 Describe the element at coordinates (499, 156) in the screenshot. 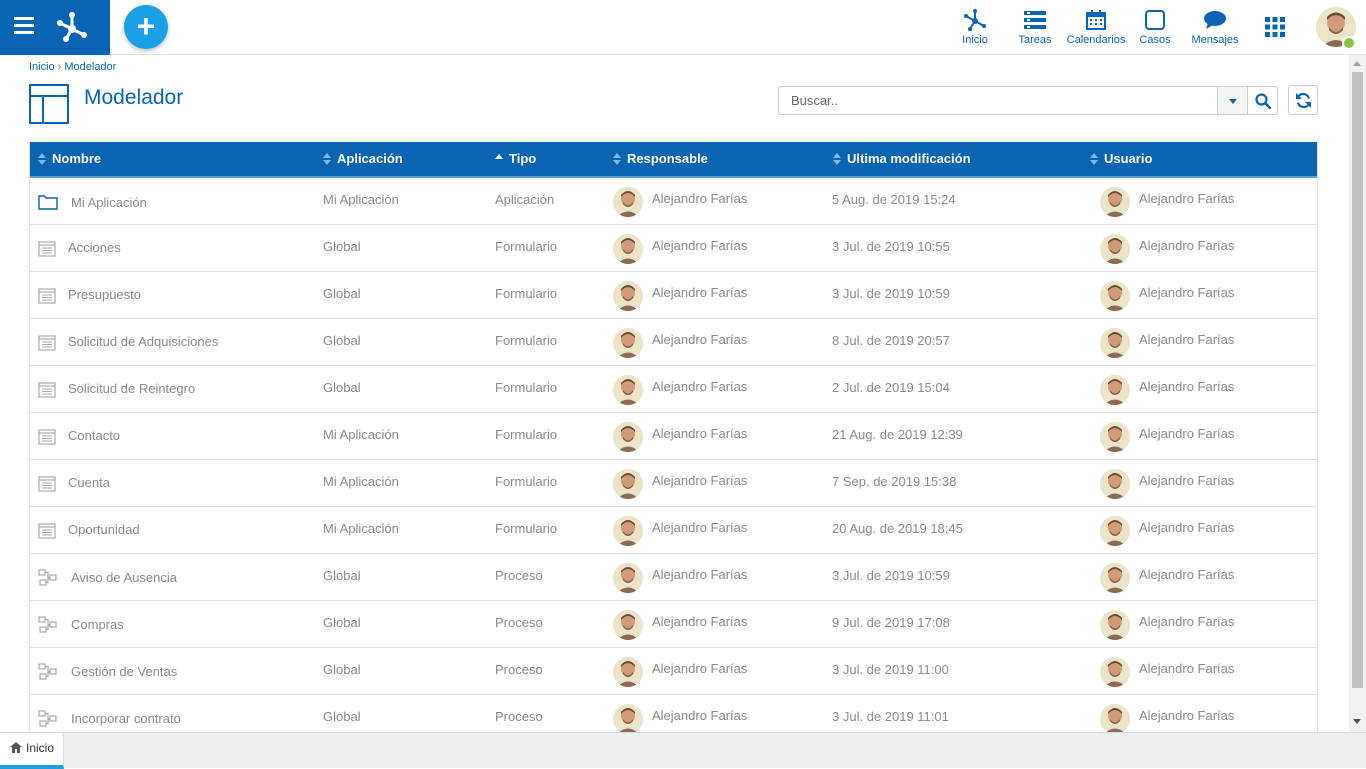

I see `sort-ascending-icon` at that location.